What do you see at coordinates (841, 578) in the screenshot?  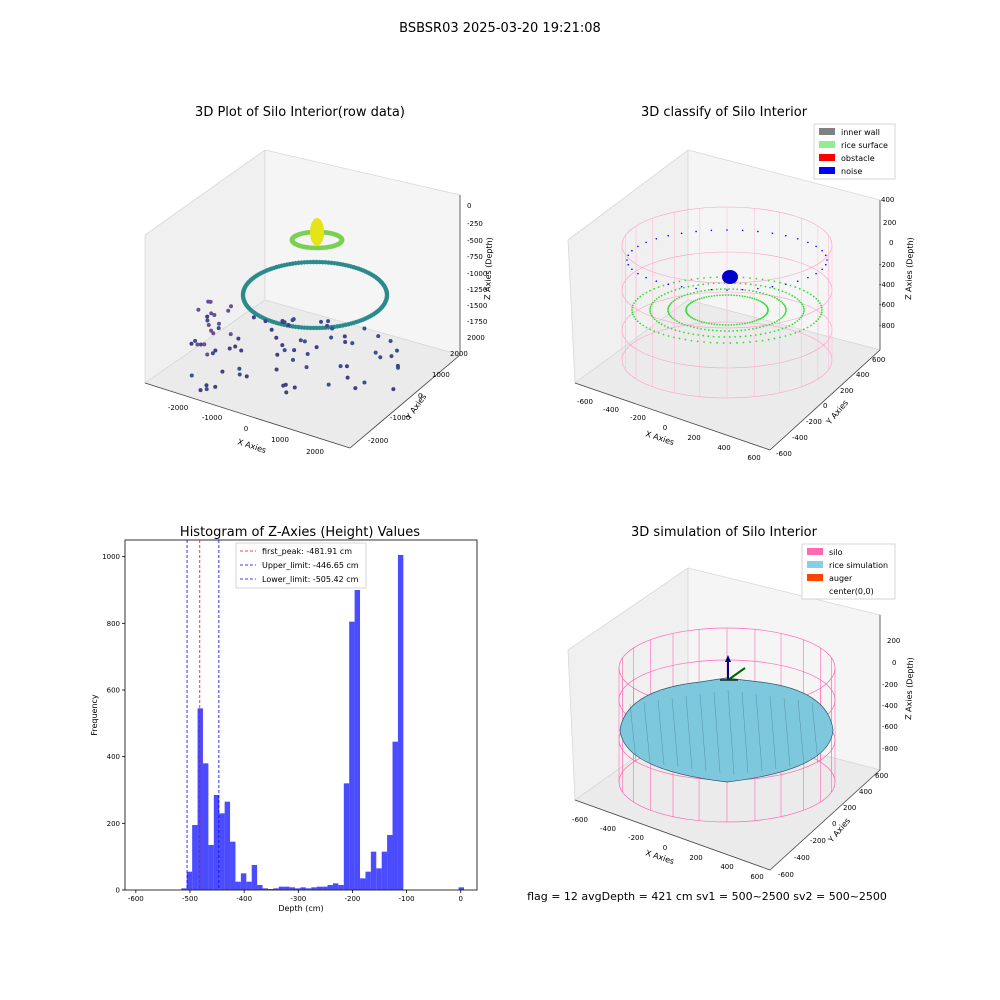 I see `legend-label: auger` at bounding box center [841, 578].